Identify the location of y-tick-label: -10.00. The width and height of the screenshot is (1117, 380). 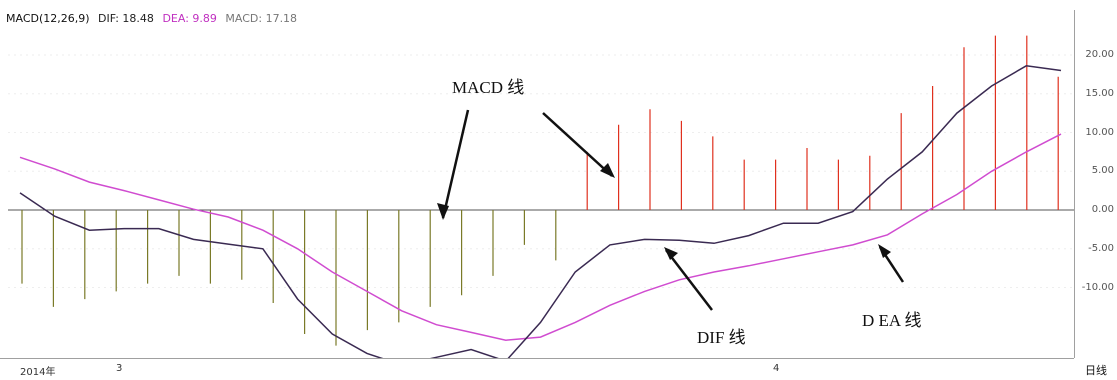
(1097, 287).